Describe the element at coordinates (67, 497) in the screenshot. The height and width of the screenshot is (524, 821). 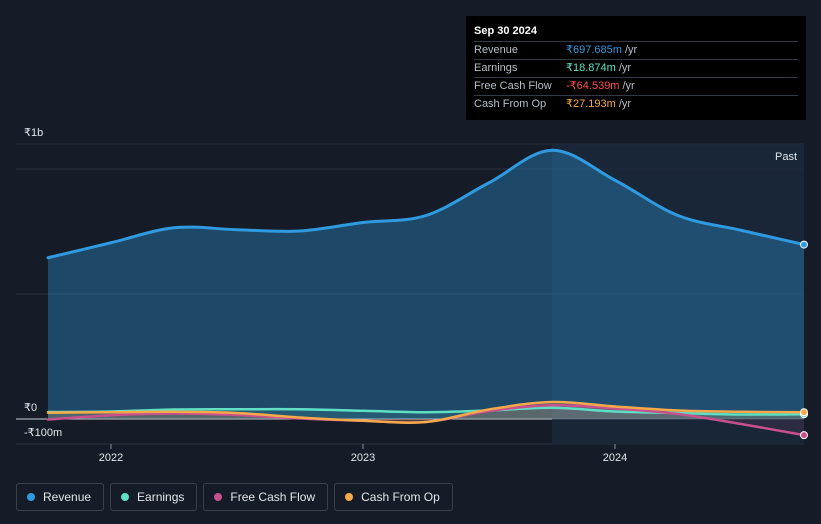
I see `legend-label: Revenue` at that location.